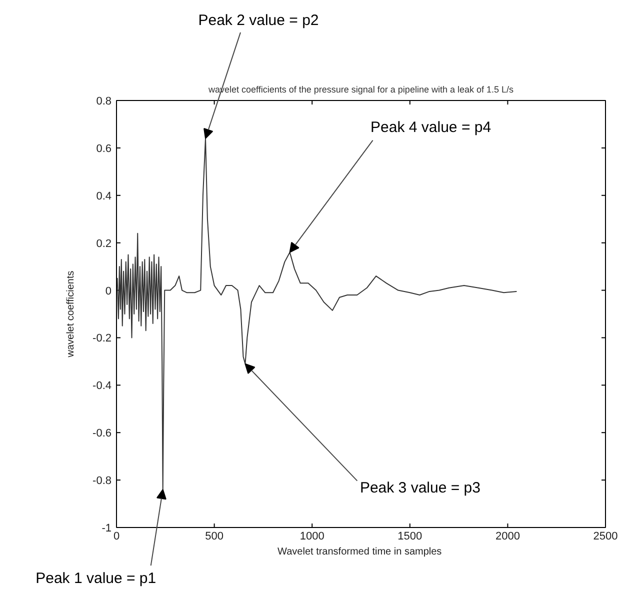 This screenshot has height=592, width=633. I want to click on y-tick-label: 0.4, so click(104, 196).